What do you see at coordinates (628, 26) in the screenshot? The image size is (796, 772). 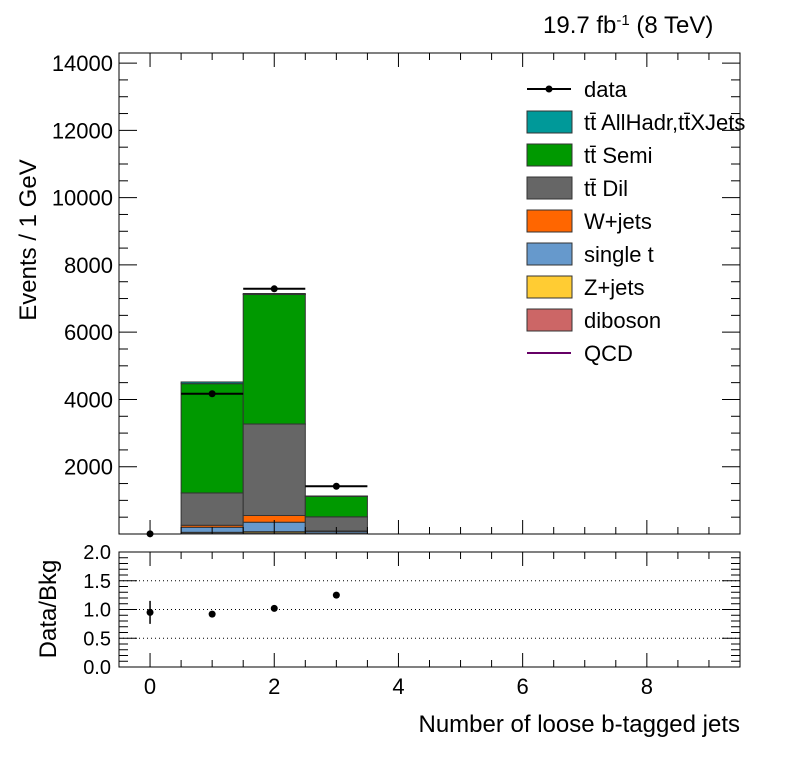 I see `luminosity-label: 19.7 fb-1 (8 TeV)` at bounding box center [628, 26].